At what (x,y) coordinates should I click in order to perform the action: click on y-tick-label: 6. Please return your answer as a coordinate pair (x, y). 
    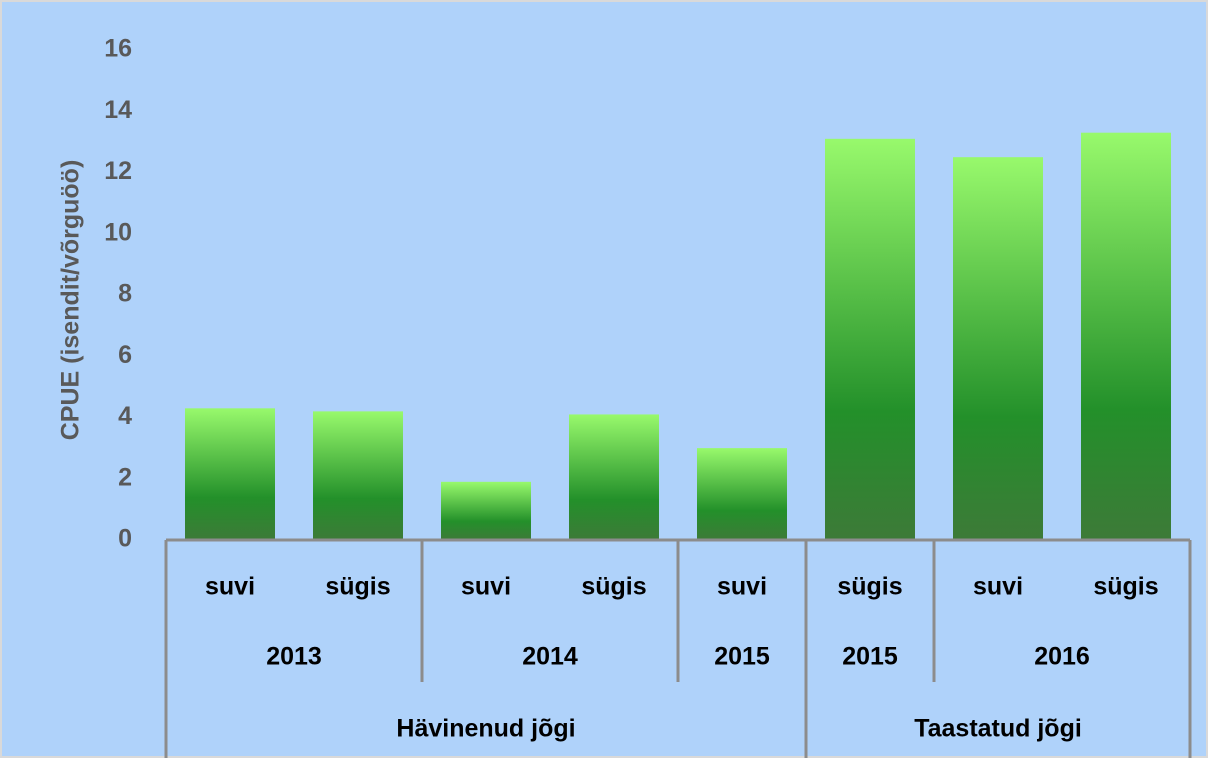
    Looking at the image, I should click on (125, 355).